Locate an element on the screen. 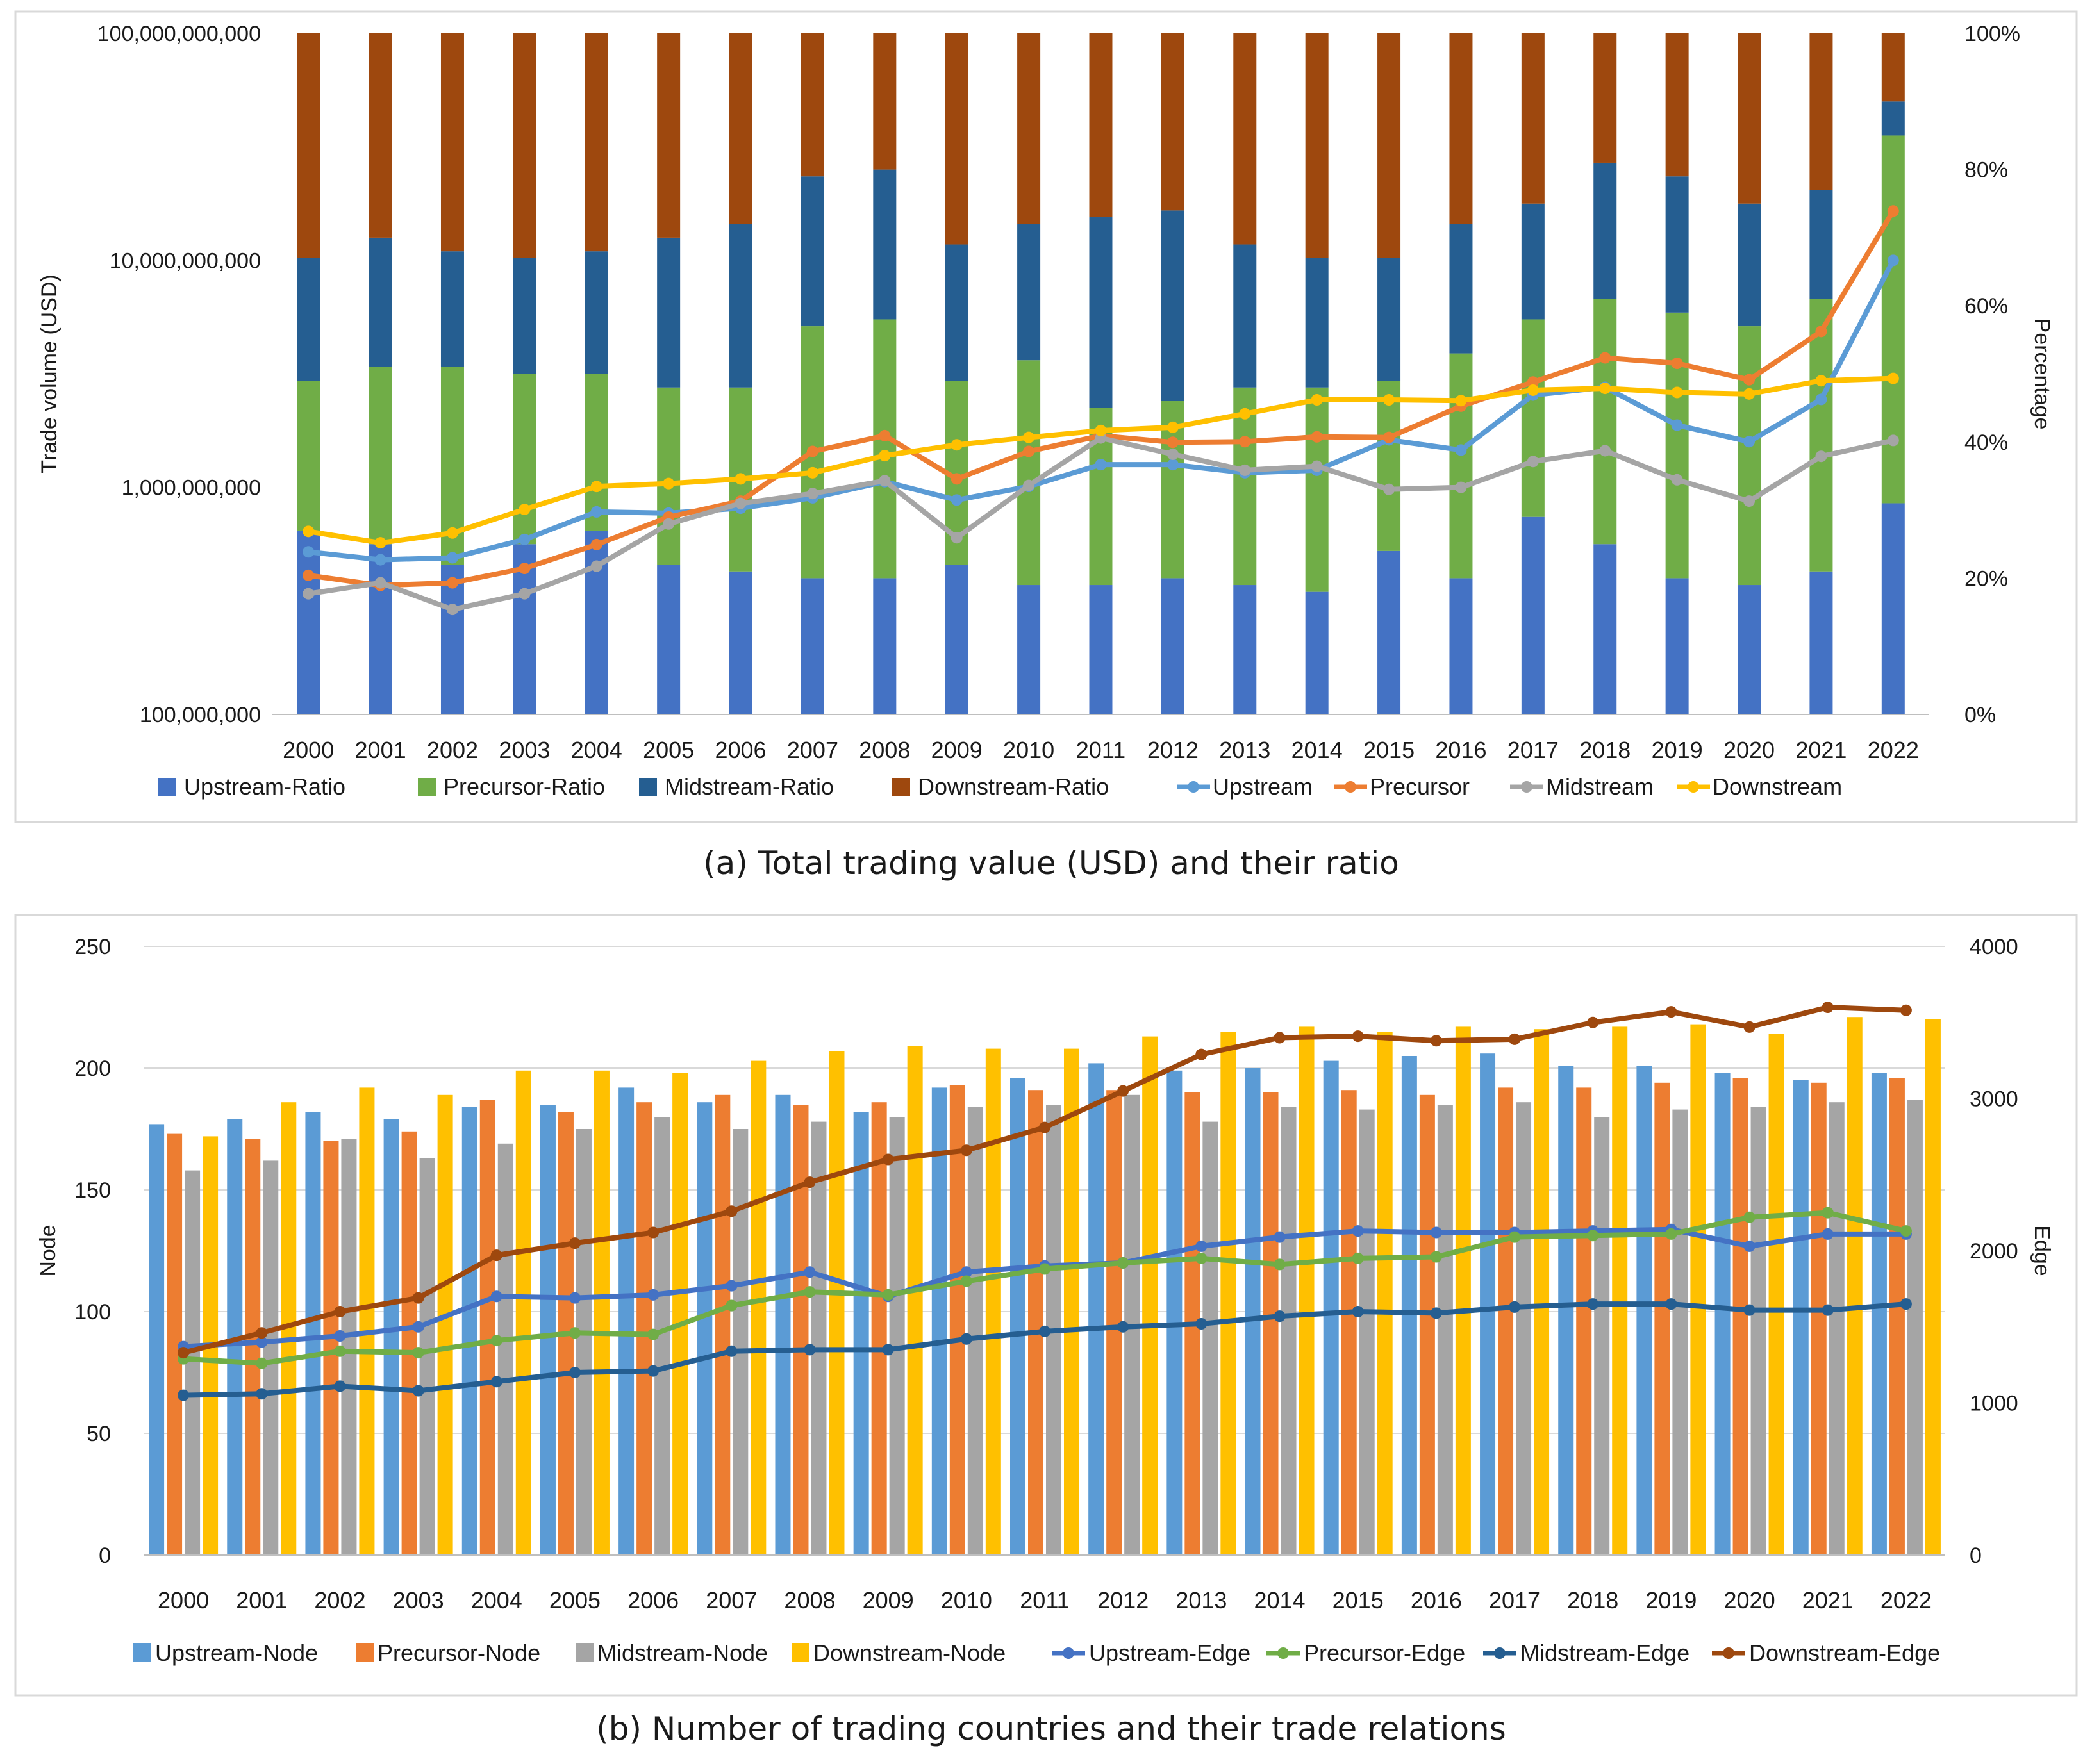 This screenshot has width=2092, height=1764. legend-label-upstream: Upstream is located at coordinates (1263, 786).